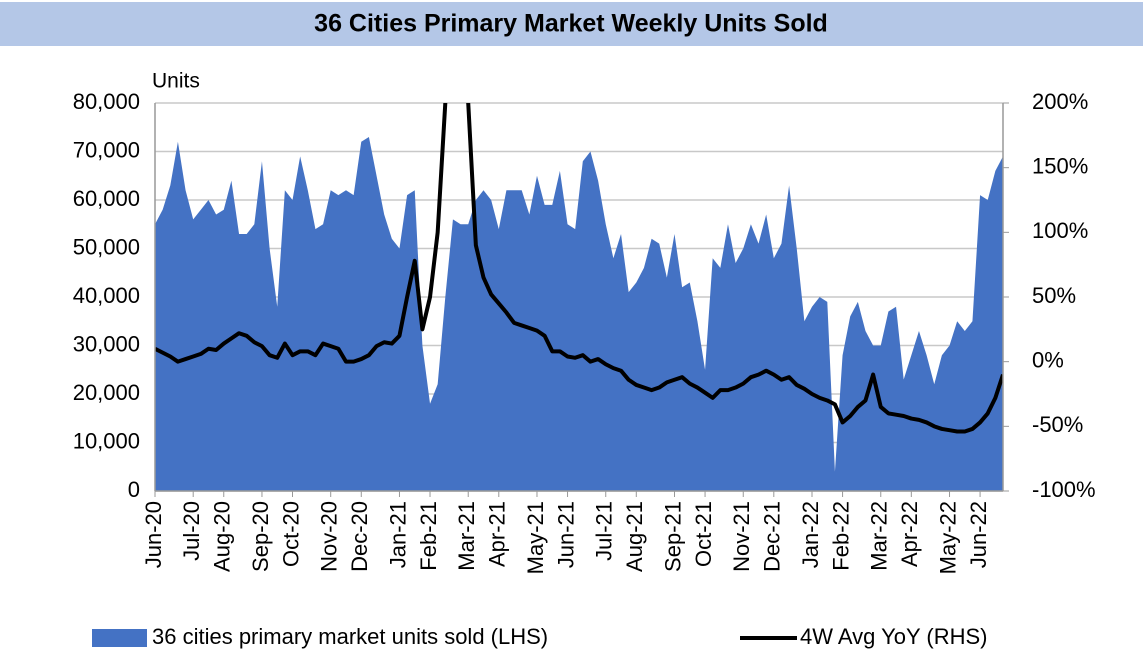 Image resolution: width=1143 pixels, height=668 pixels. What do you see at coordinates (1064, 489) in the screenshot?
I see `y2-tick-label: -100%` at bounding box center [1064, 489].